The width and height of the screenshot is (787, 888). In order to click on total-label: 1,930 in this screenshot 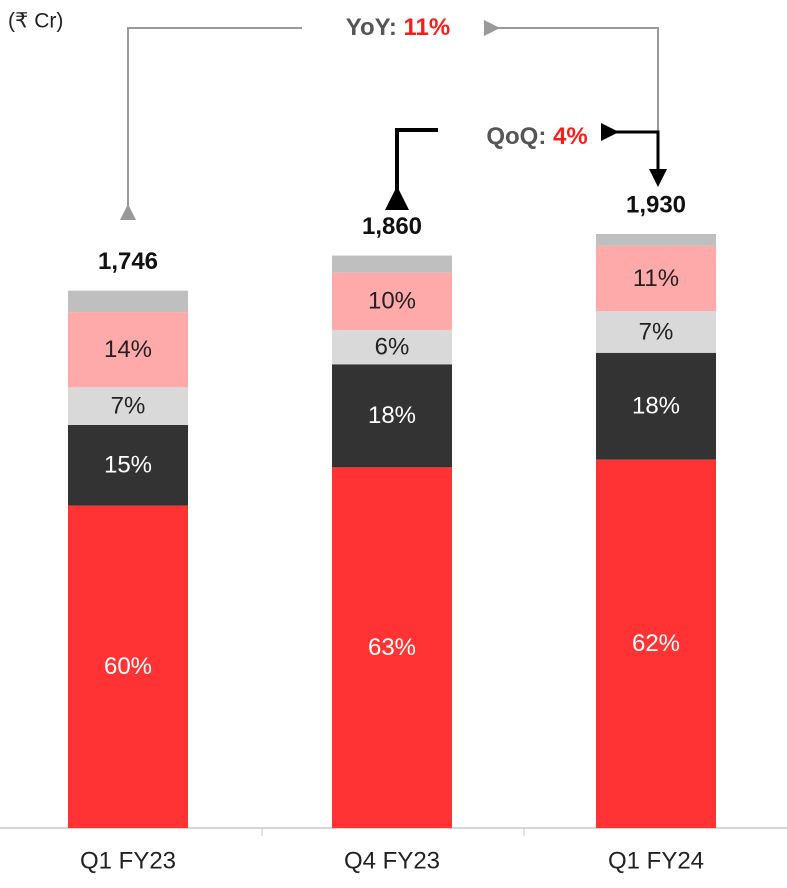, I will do `click(656, 204)`.